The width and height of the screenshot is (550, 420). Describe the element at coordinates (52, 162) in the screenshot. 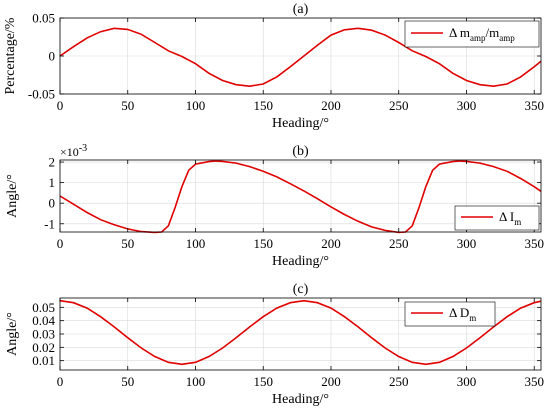

I see `y-tick-label: 2` at that location.